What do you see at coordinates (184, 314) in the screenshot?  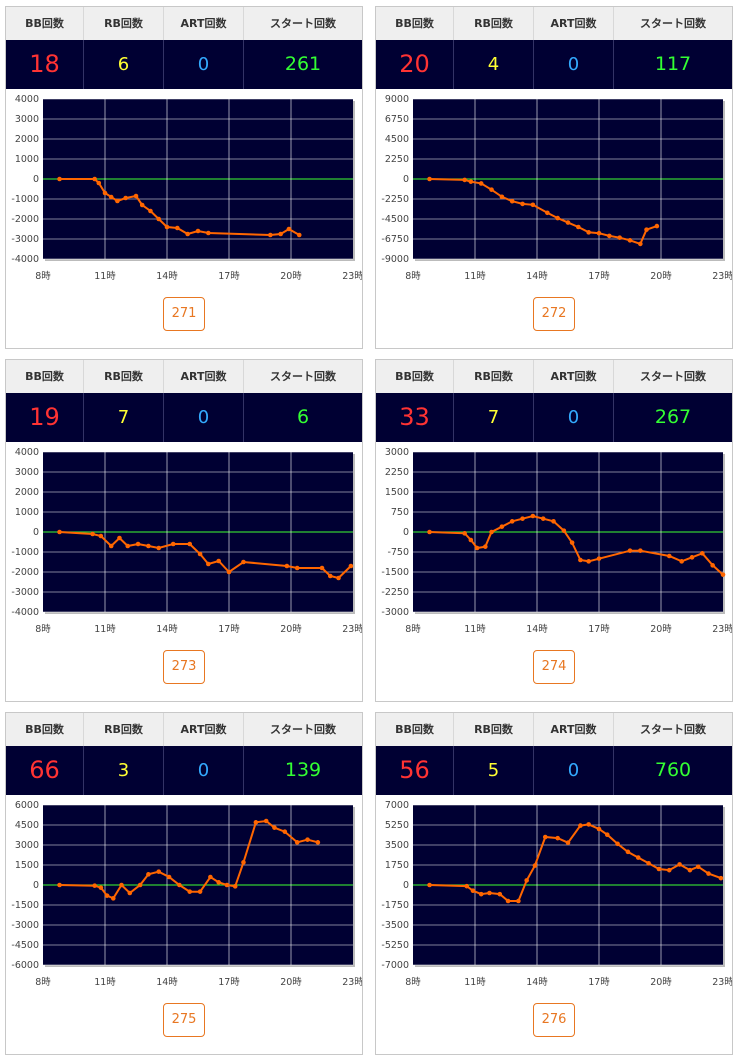 I see `machine-number-button: 271` at bounding box center [184, 314].